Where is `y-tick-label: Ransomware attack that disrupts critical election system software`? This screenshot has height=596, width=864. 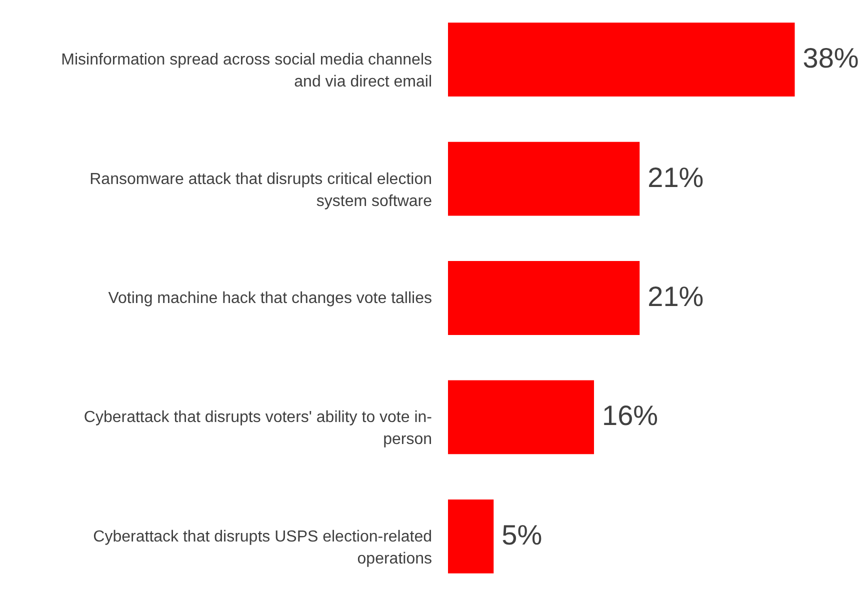
y-tick-label: Ransomware attack that disrupts critical election system software is located at coordinates (261, 190).